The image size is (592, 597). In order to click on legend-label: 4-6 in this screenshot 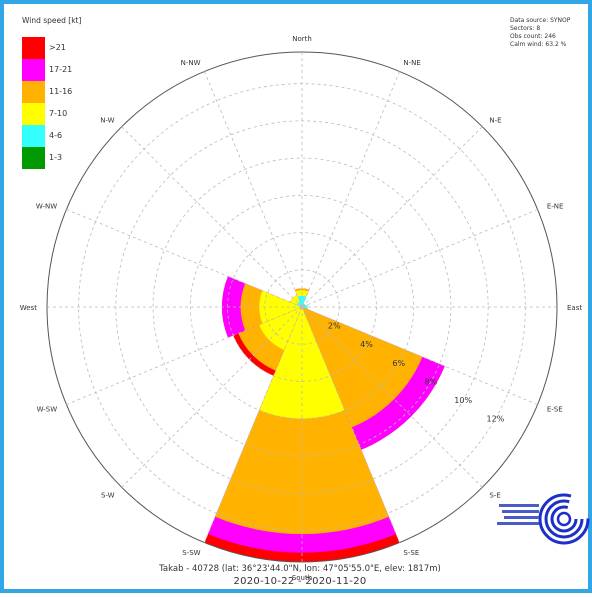, I will do `click(56, 135)`.